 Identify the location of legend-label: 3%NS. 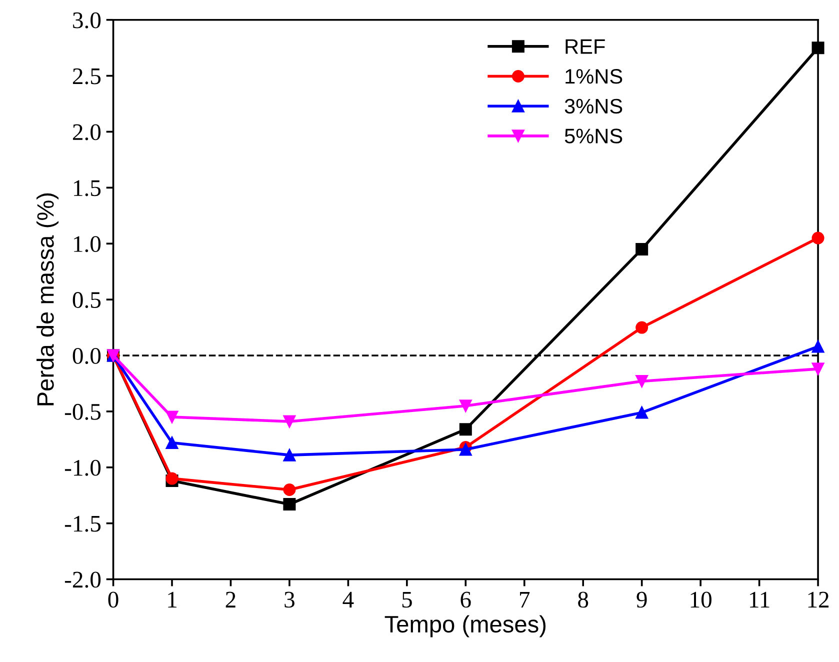
(593, 106).